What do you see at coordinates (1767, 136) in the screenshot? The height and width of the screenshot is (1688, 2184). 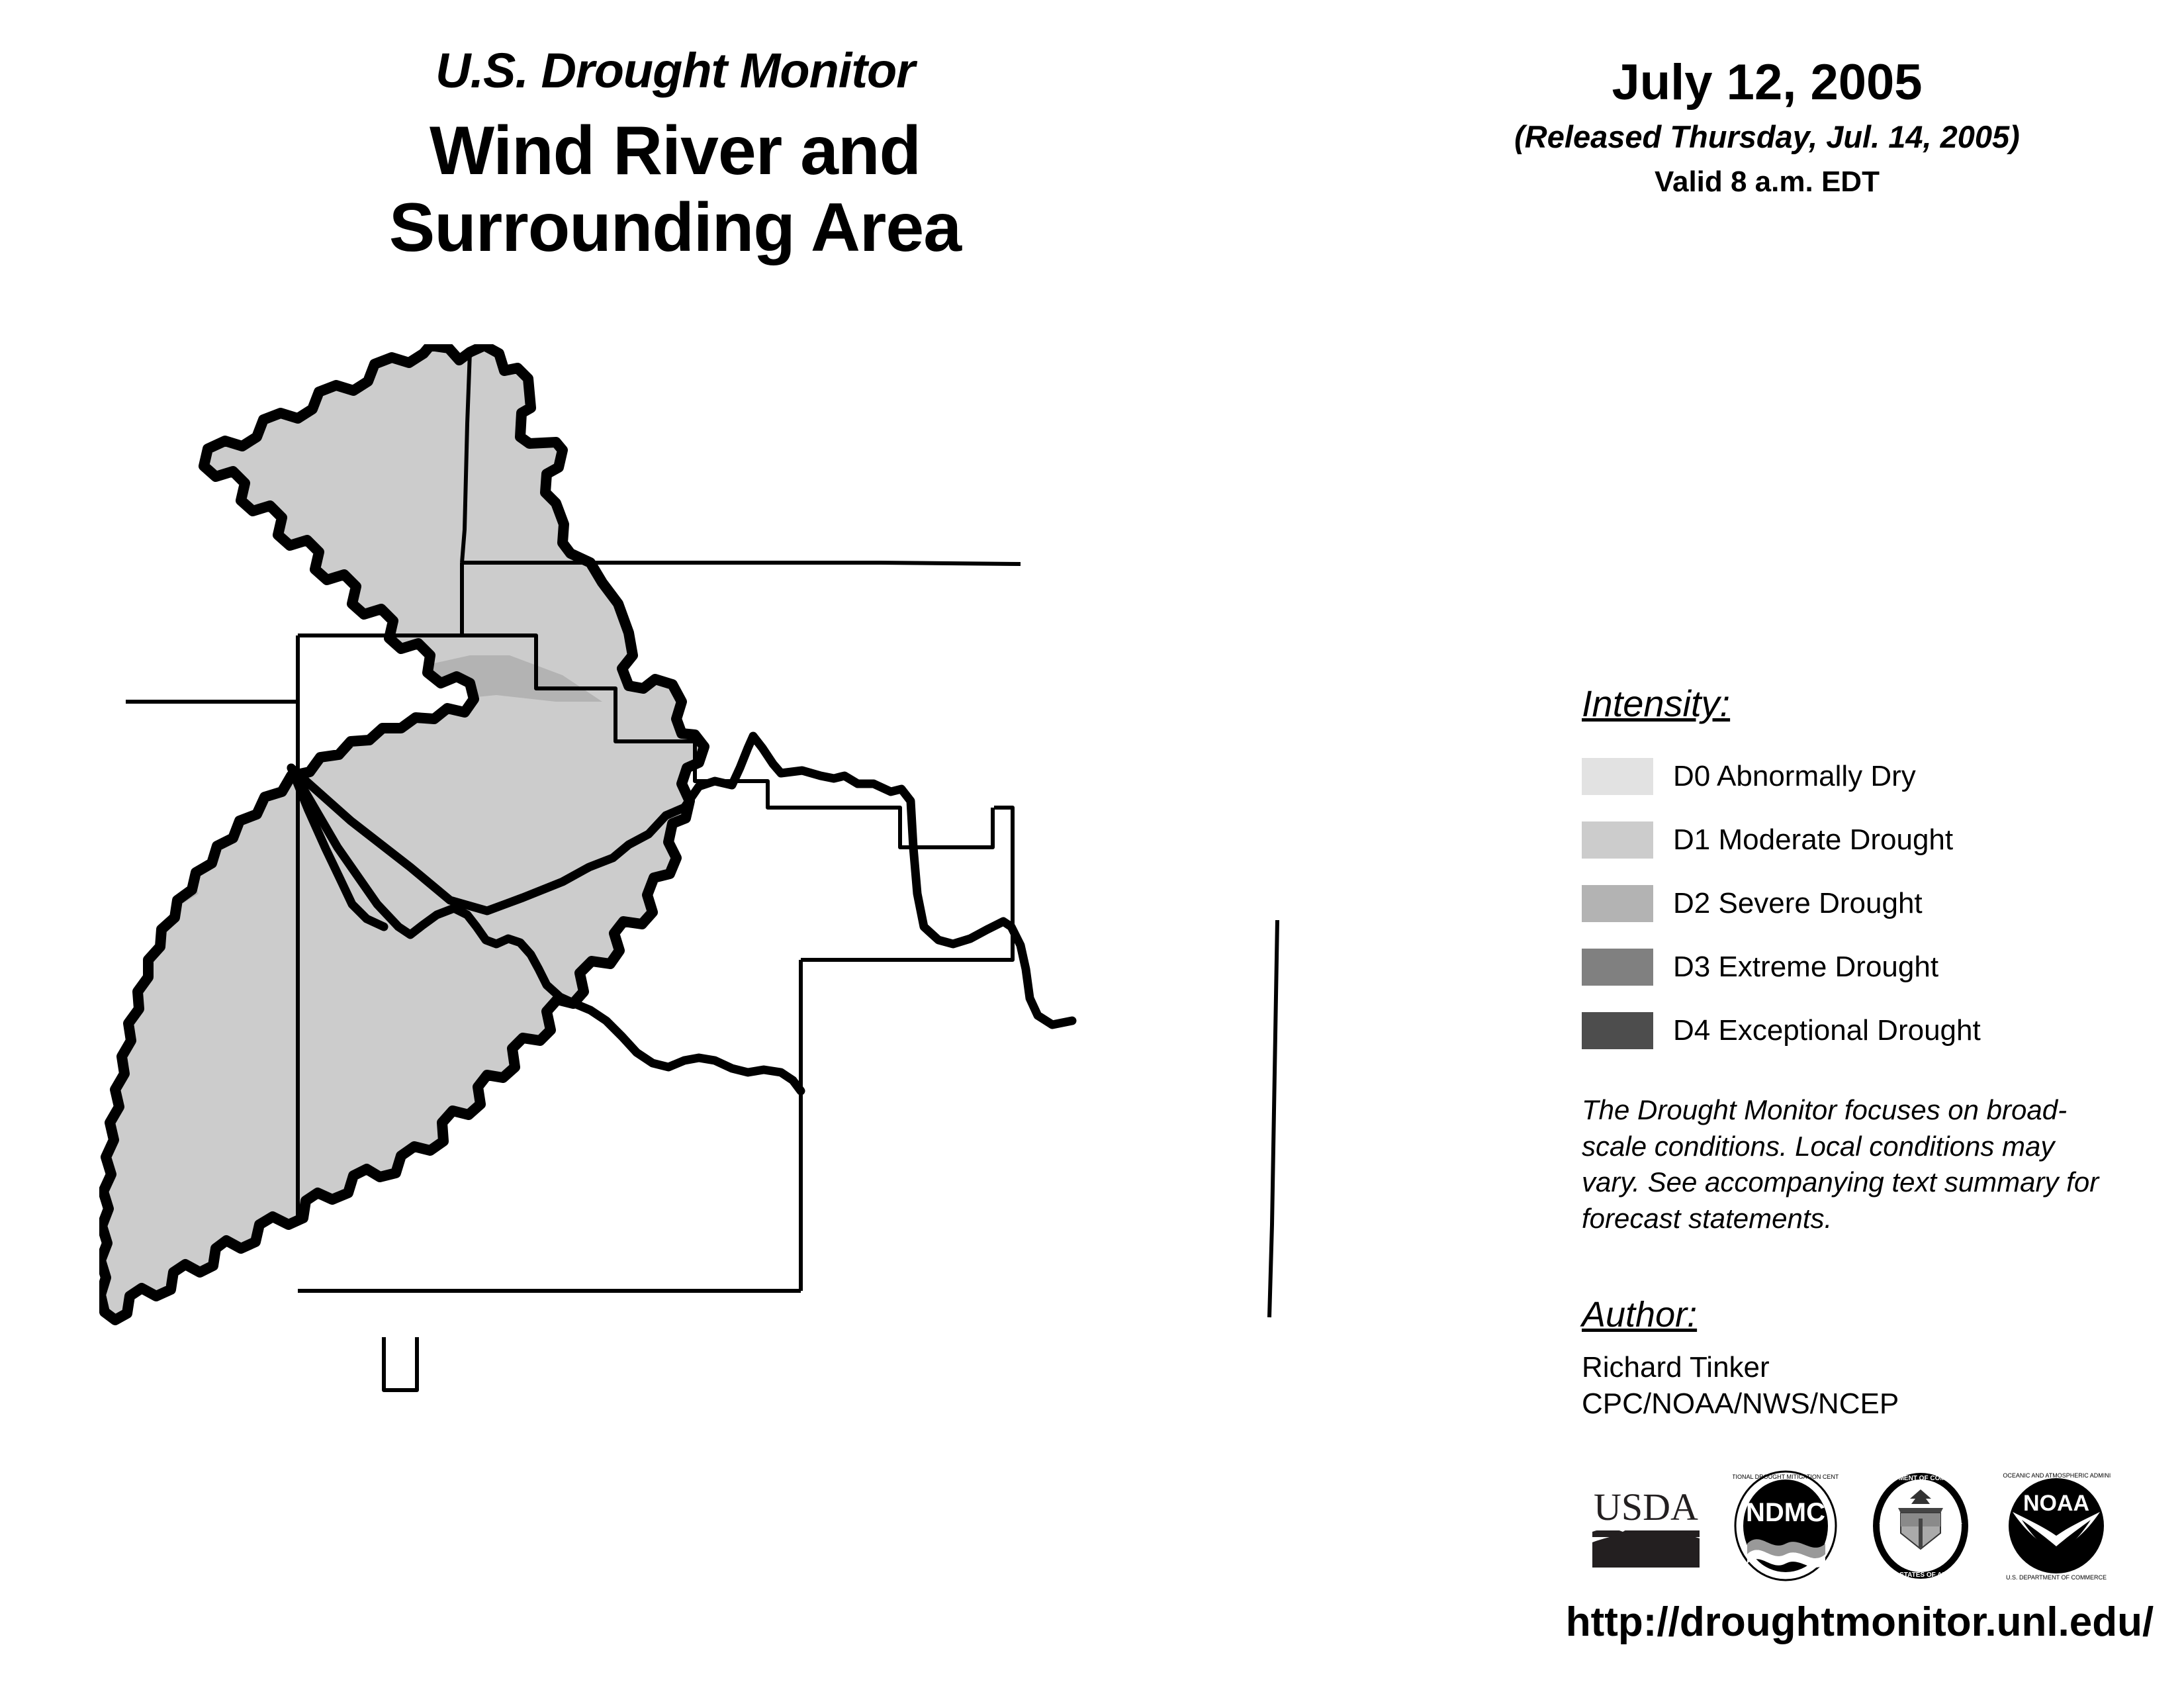 I see `released-date: (Released Thursday, Jul. 14, 2005)` at bounding box center [1767, 136].